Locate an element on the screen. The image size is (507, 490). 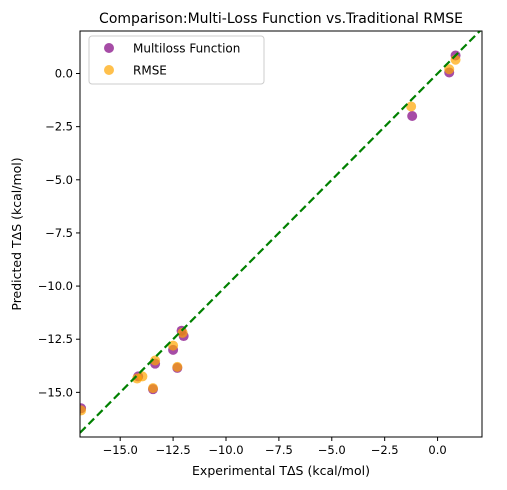
legend-frame is located at coordinates (176, 60).